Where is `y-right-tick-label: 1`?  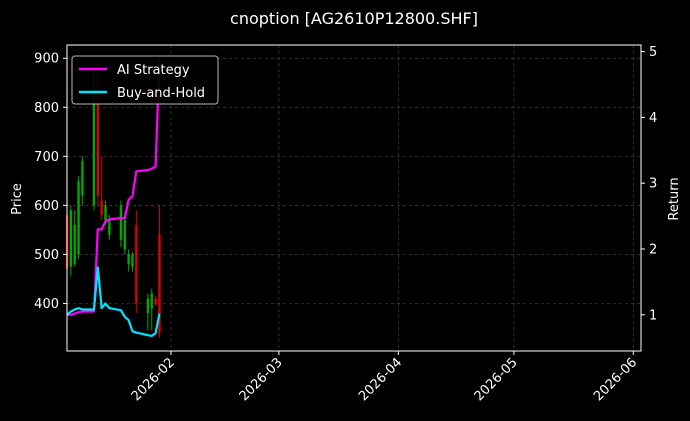 y-right-tick-label: 1 is located at coordinates (653, 315).